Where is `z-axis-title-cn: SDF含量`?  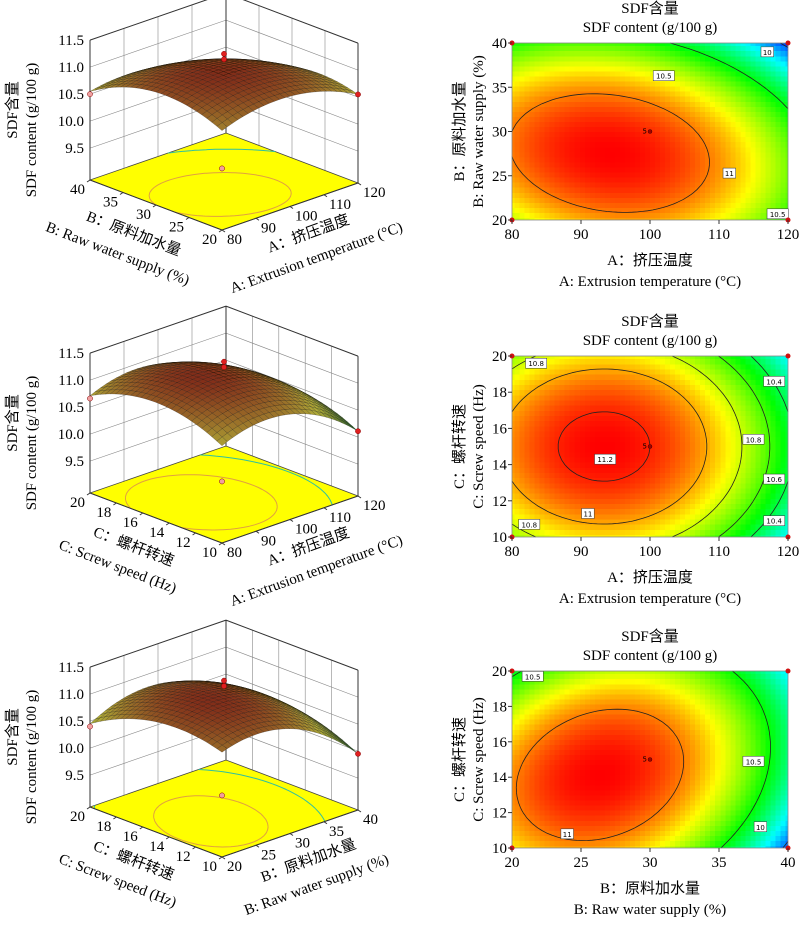
z-axis-title-cn: SDF含量 is located at coordinates (12, 110).